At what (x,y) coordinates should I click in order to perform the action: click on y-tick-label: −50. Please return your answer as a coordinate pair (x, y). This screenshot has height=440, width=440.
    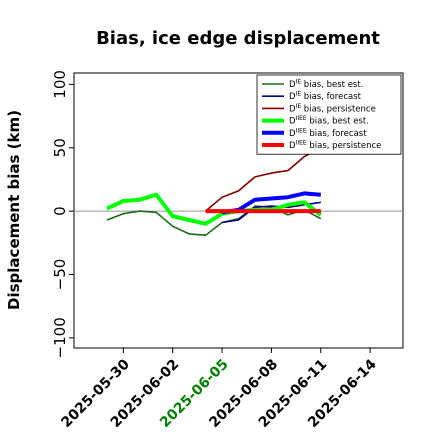
    Looking at the image, I should click on (60, 275).